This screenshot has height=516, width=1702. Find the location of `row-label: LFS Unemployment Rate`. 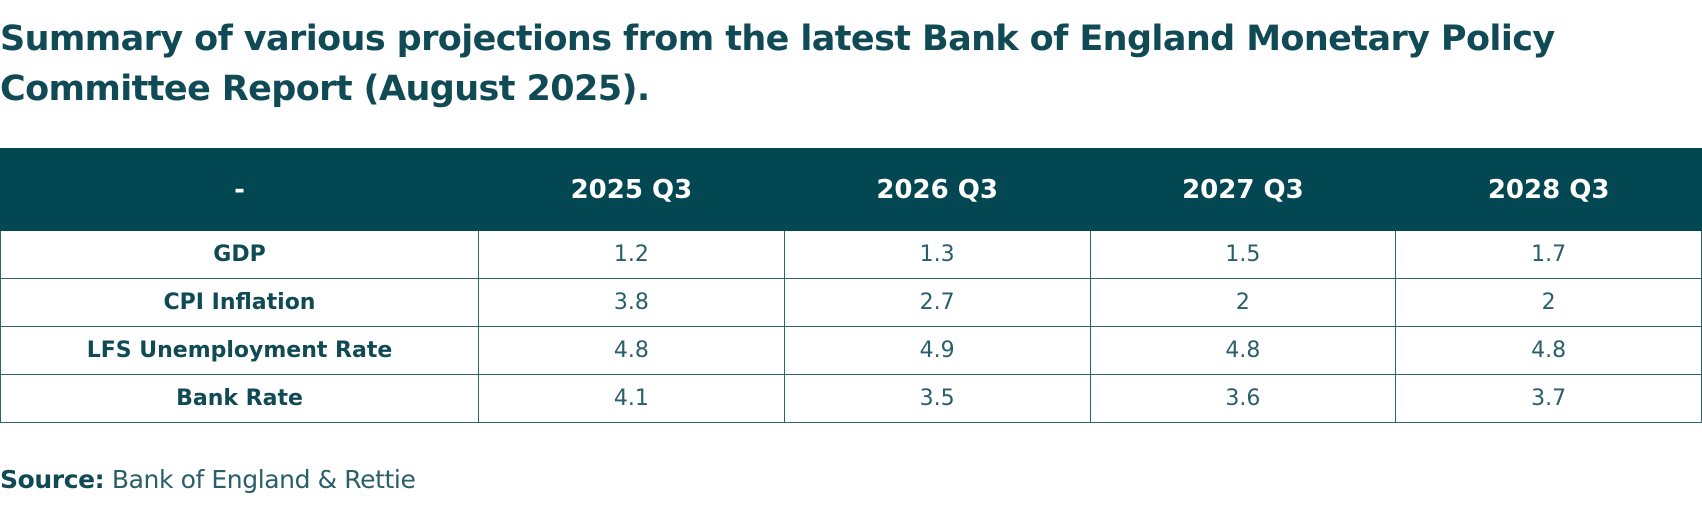

row-label: LFS Unemployment Rate is located at coordinates (239, 350).